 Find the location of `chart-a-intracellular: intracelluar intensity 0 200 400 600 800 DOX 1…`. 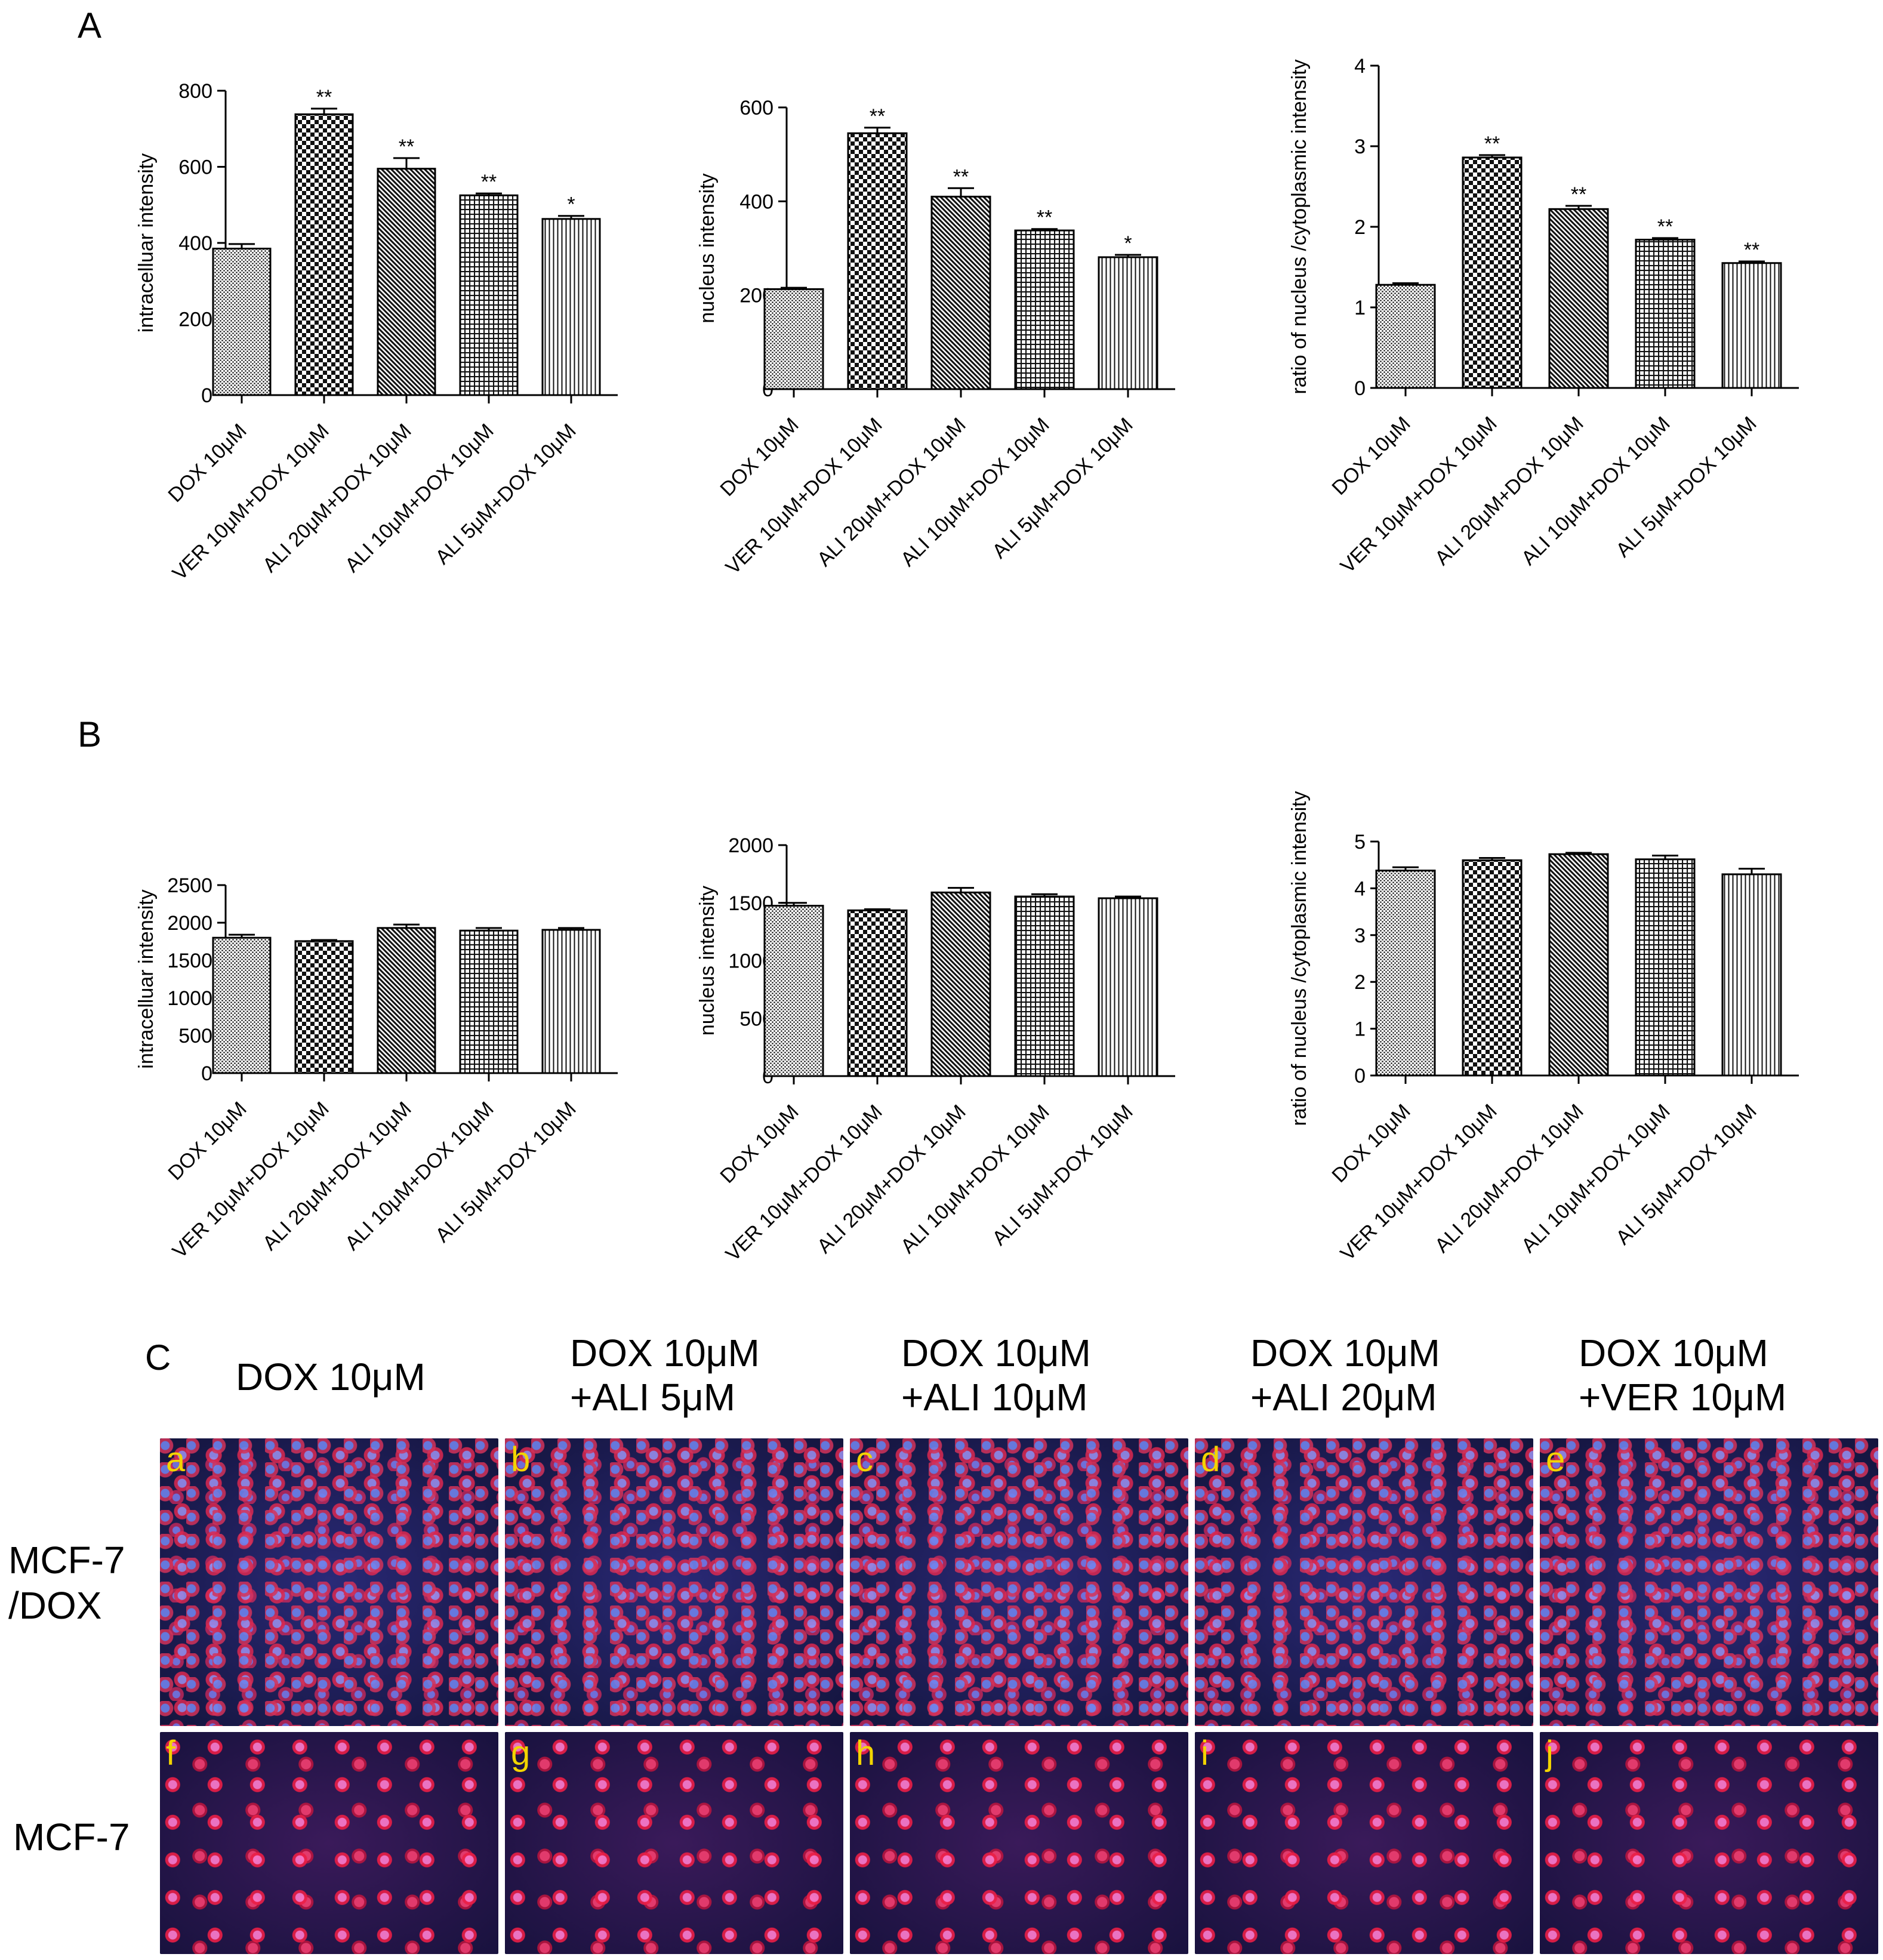

chart-a-intracellular: intracelluar intensity 0 200 400 600 800 DOX 1… is located at coordinates (376, 332).